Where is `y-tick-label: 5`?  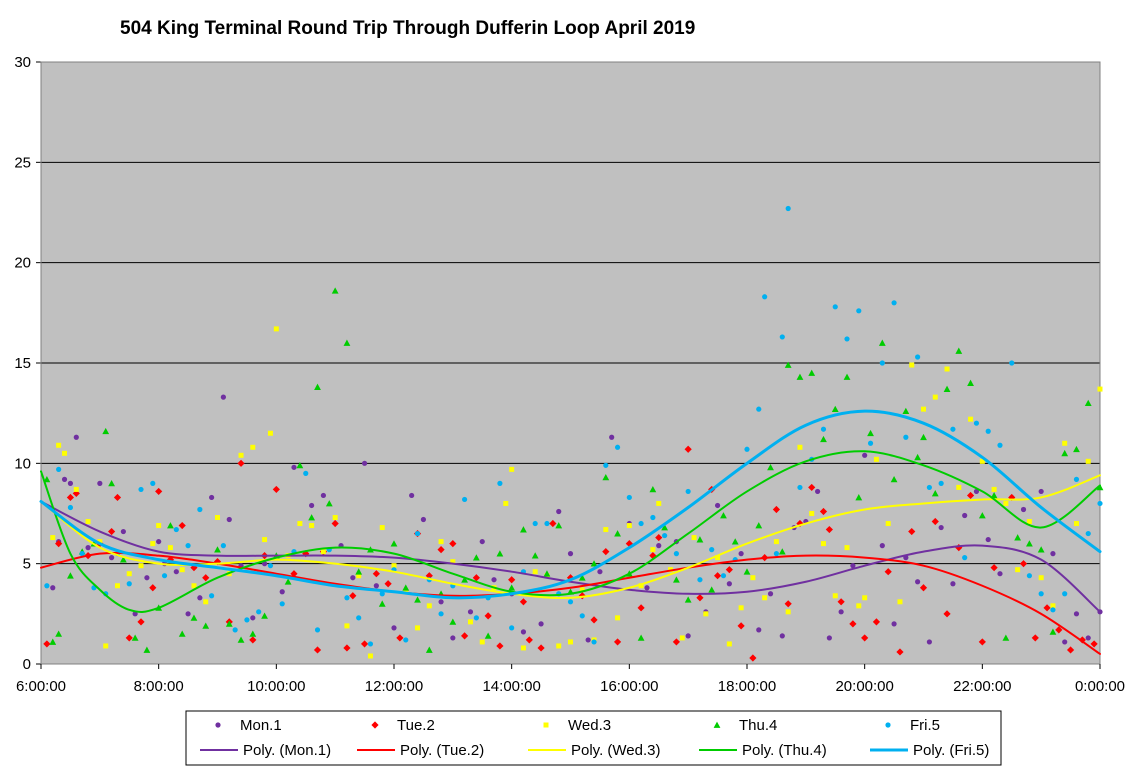 y-tick-label: 5 is located at coordinates (27, 564).